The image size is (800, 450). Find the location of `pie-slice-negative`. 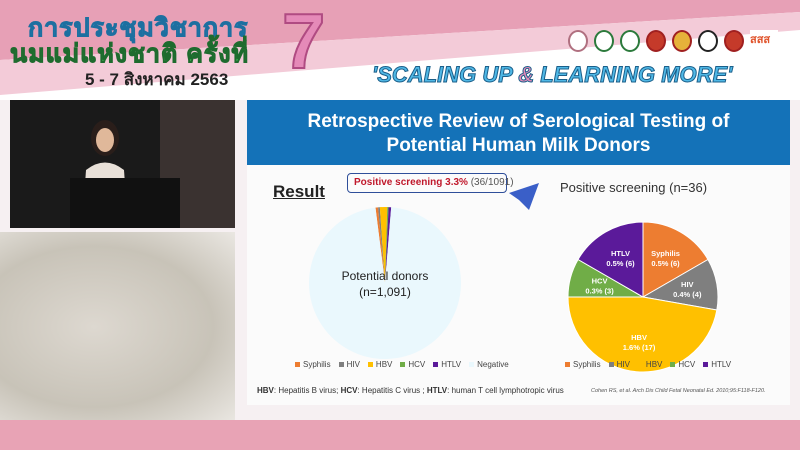

pie-slice-negative is located at coordinates (385, 283).